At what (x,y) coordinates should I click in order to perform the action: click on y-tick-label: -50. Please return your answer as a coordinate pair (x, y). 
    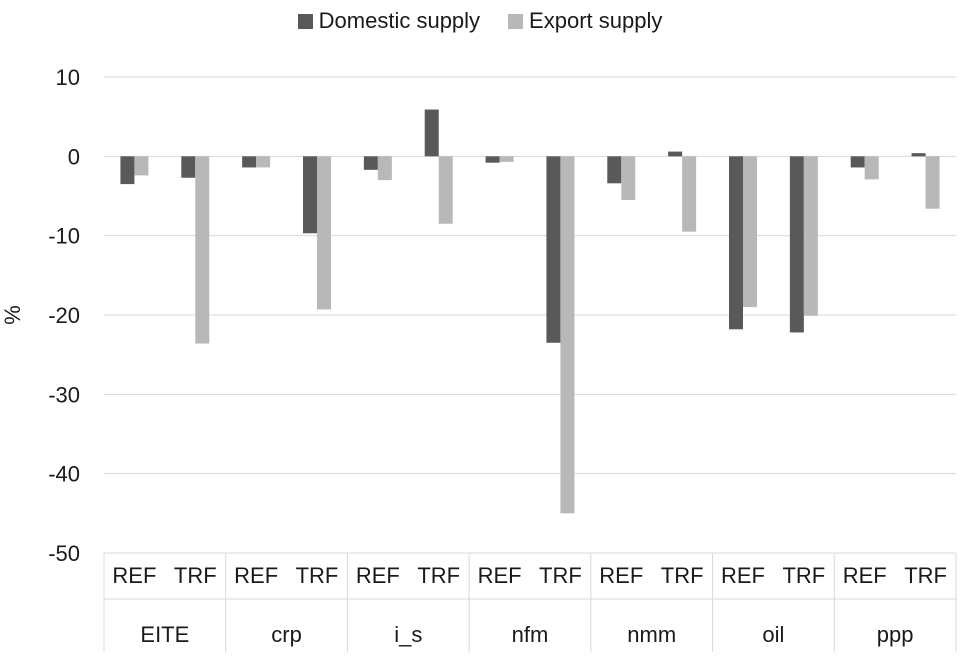
    Looking at the image, I should click on (64, 553).